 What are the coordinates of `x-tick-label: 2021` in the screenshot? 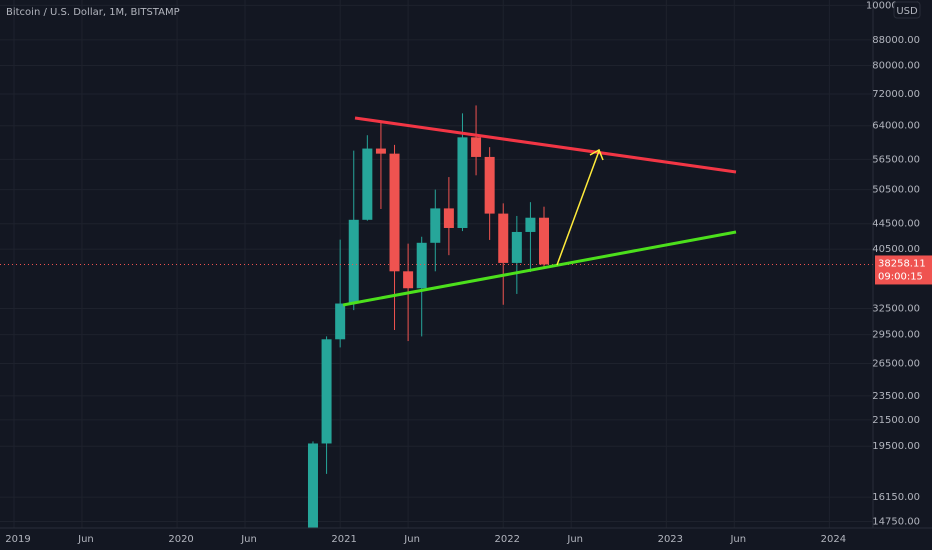 It's located at (343, 539).